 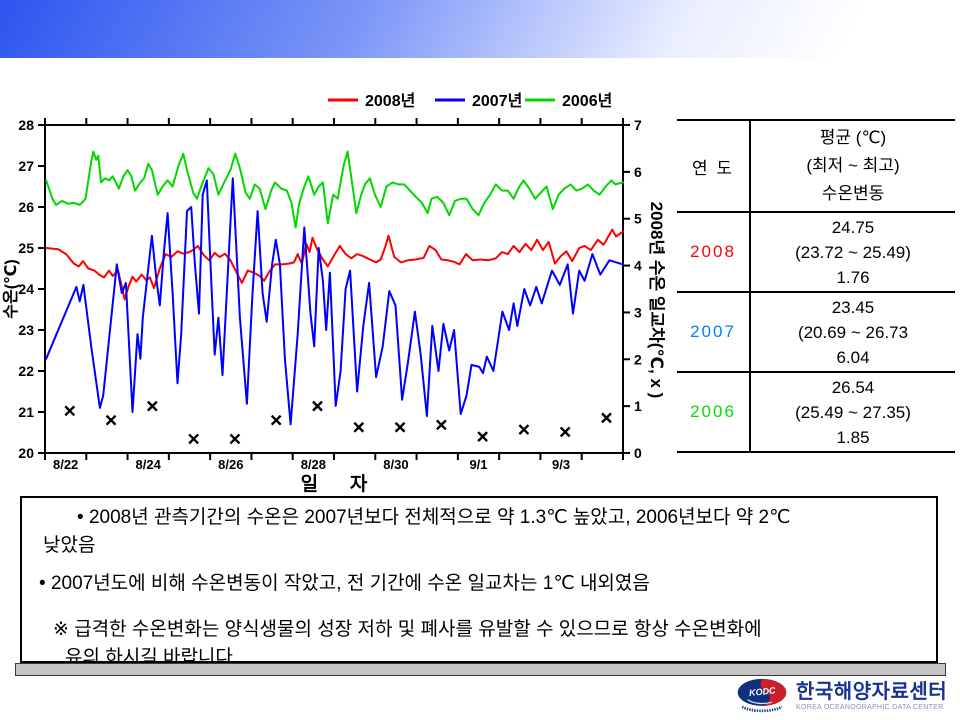 What do you see at coordinates (230, 464) in the screenshot?
I see `x-tick-label: 8/26` at bounding box center [230, 464].